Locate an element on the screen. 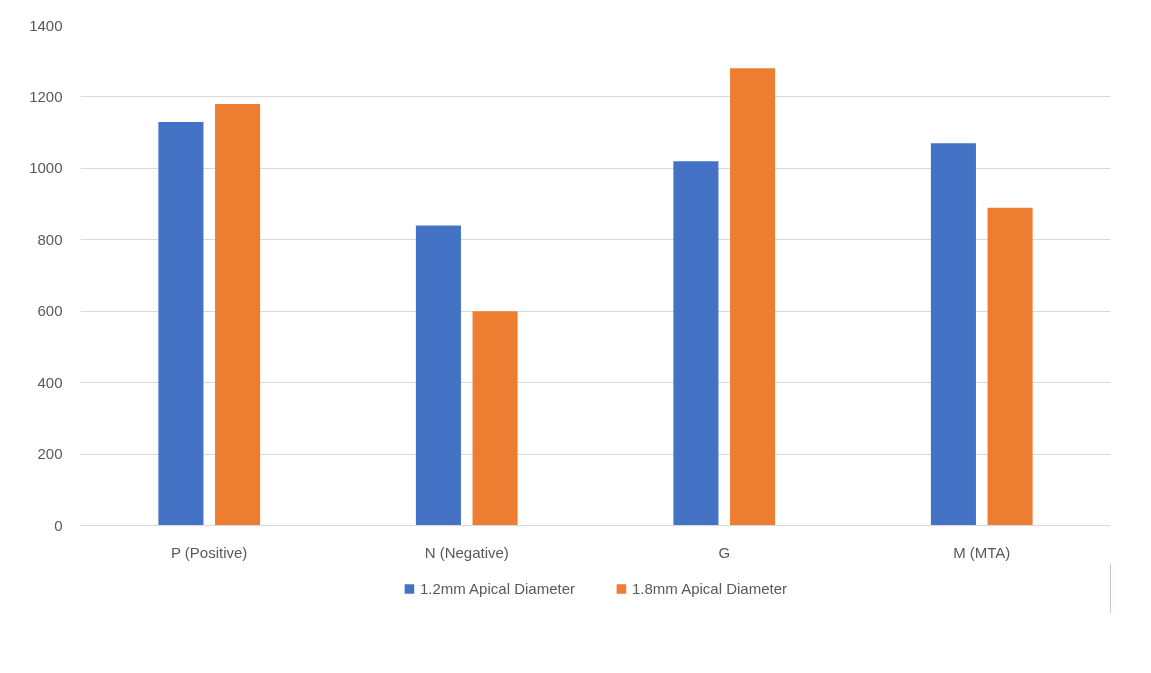  legend-label: 1.8mm Apical Diameter is located at coordinates (710, 588).